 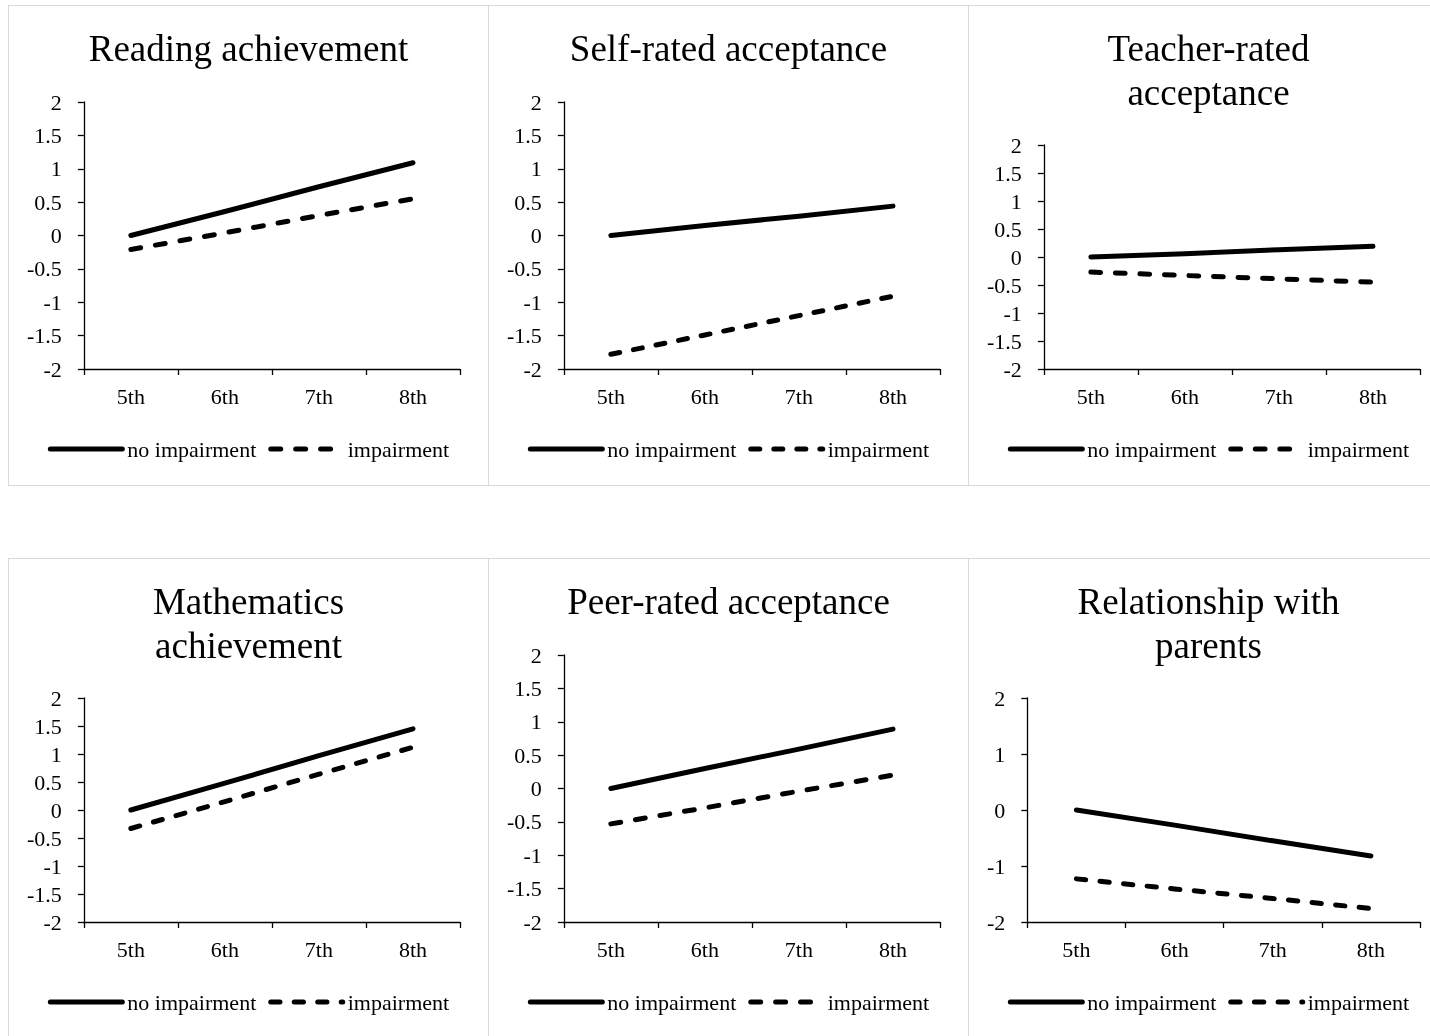 I want to click on chart-title: Self-rated acceptance, so click(x=728, y=48).